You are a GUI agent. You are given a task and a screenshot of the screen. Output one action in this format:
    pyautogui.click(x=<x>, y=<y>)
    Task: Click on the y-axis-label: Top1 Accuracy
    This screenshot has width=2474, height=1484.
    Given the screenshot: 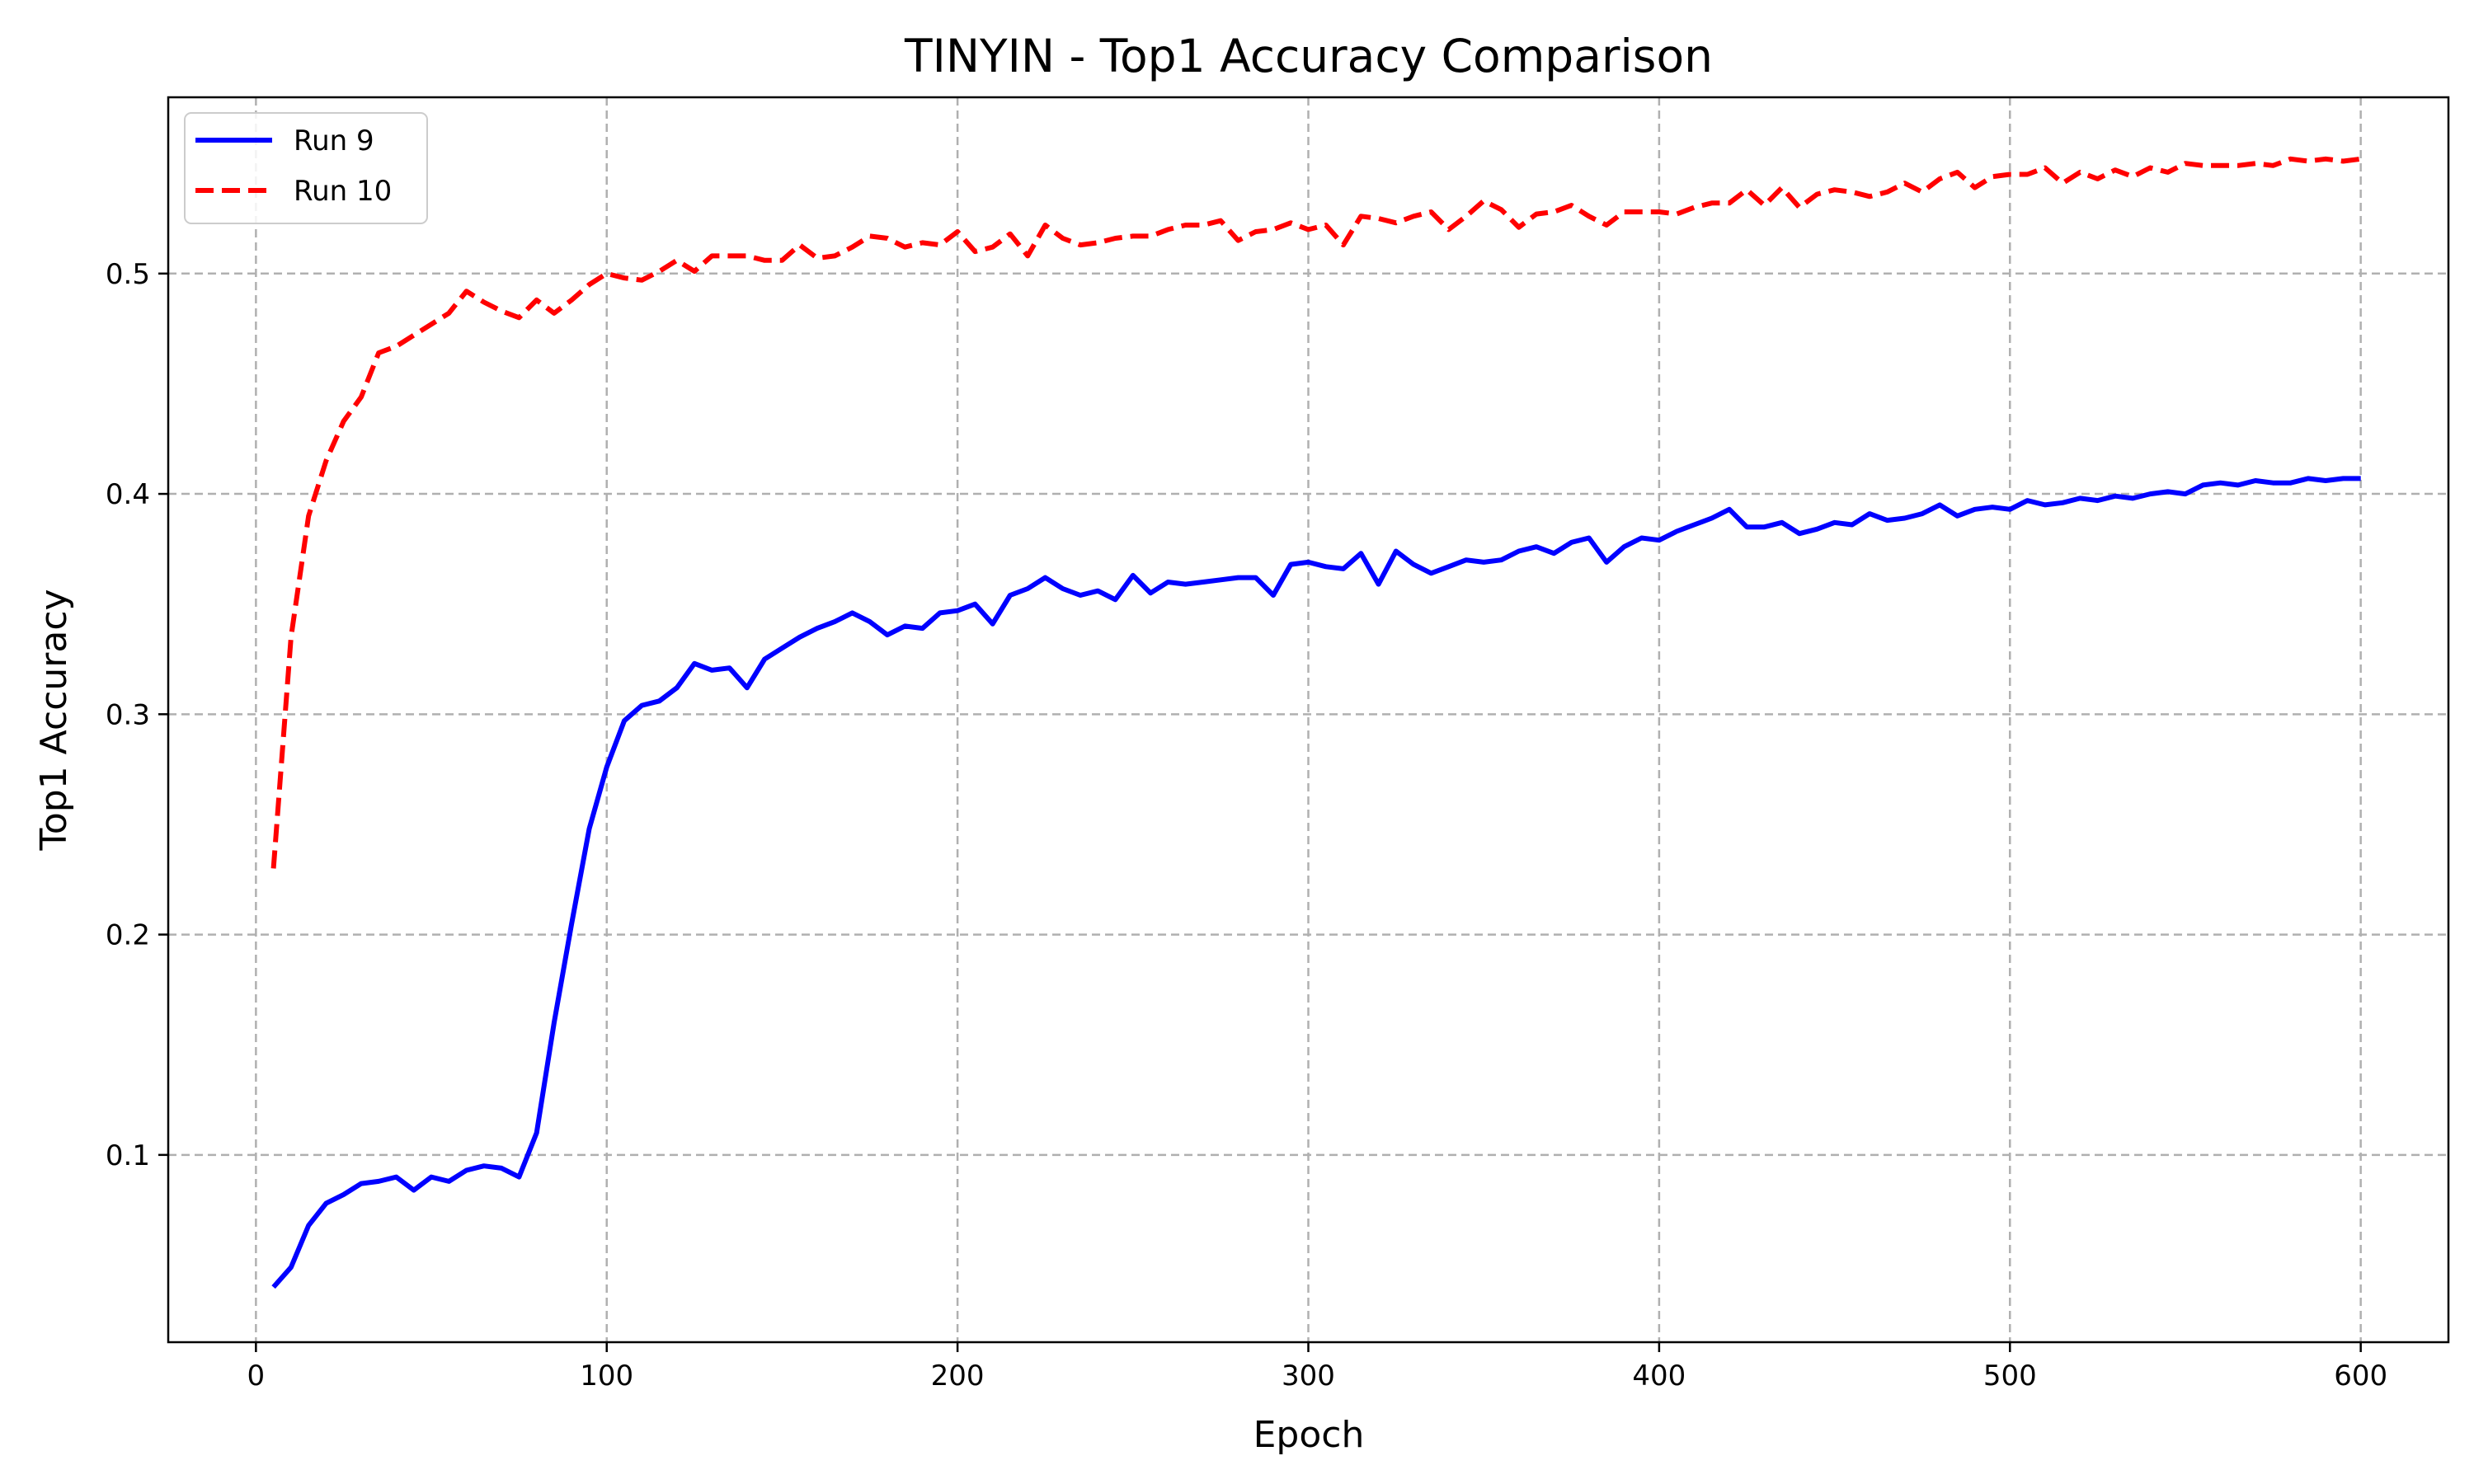 What is the action you would take?
    pyautogui.click(x=54, y=720)
    